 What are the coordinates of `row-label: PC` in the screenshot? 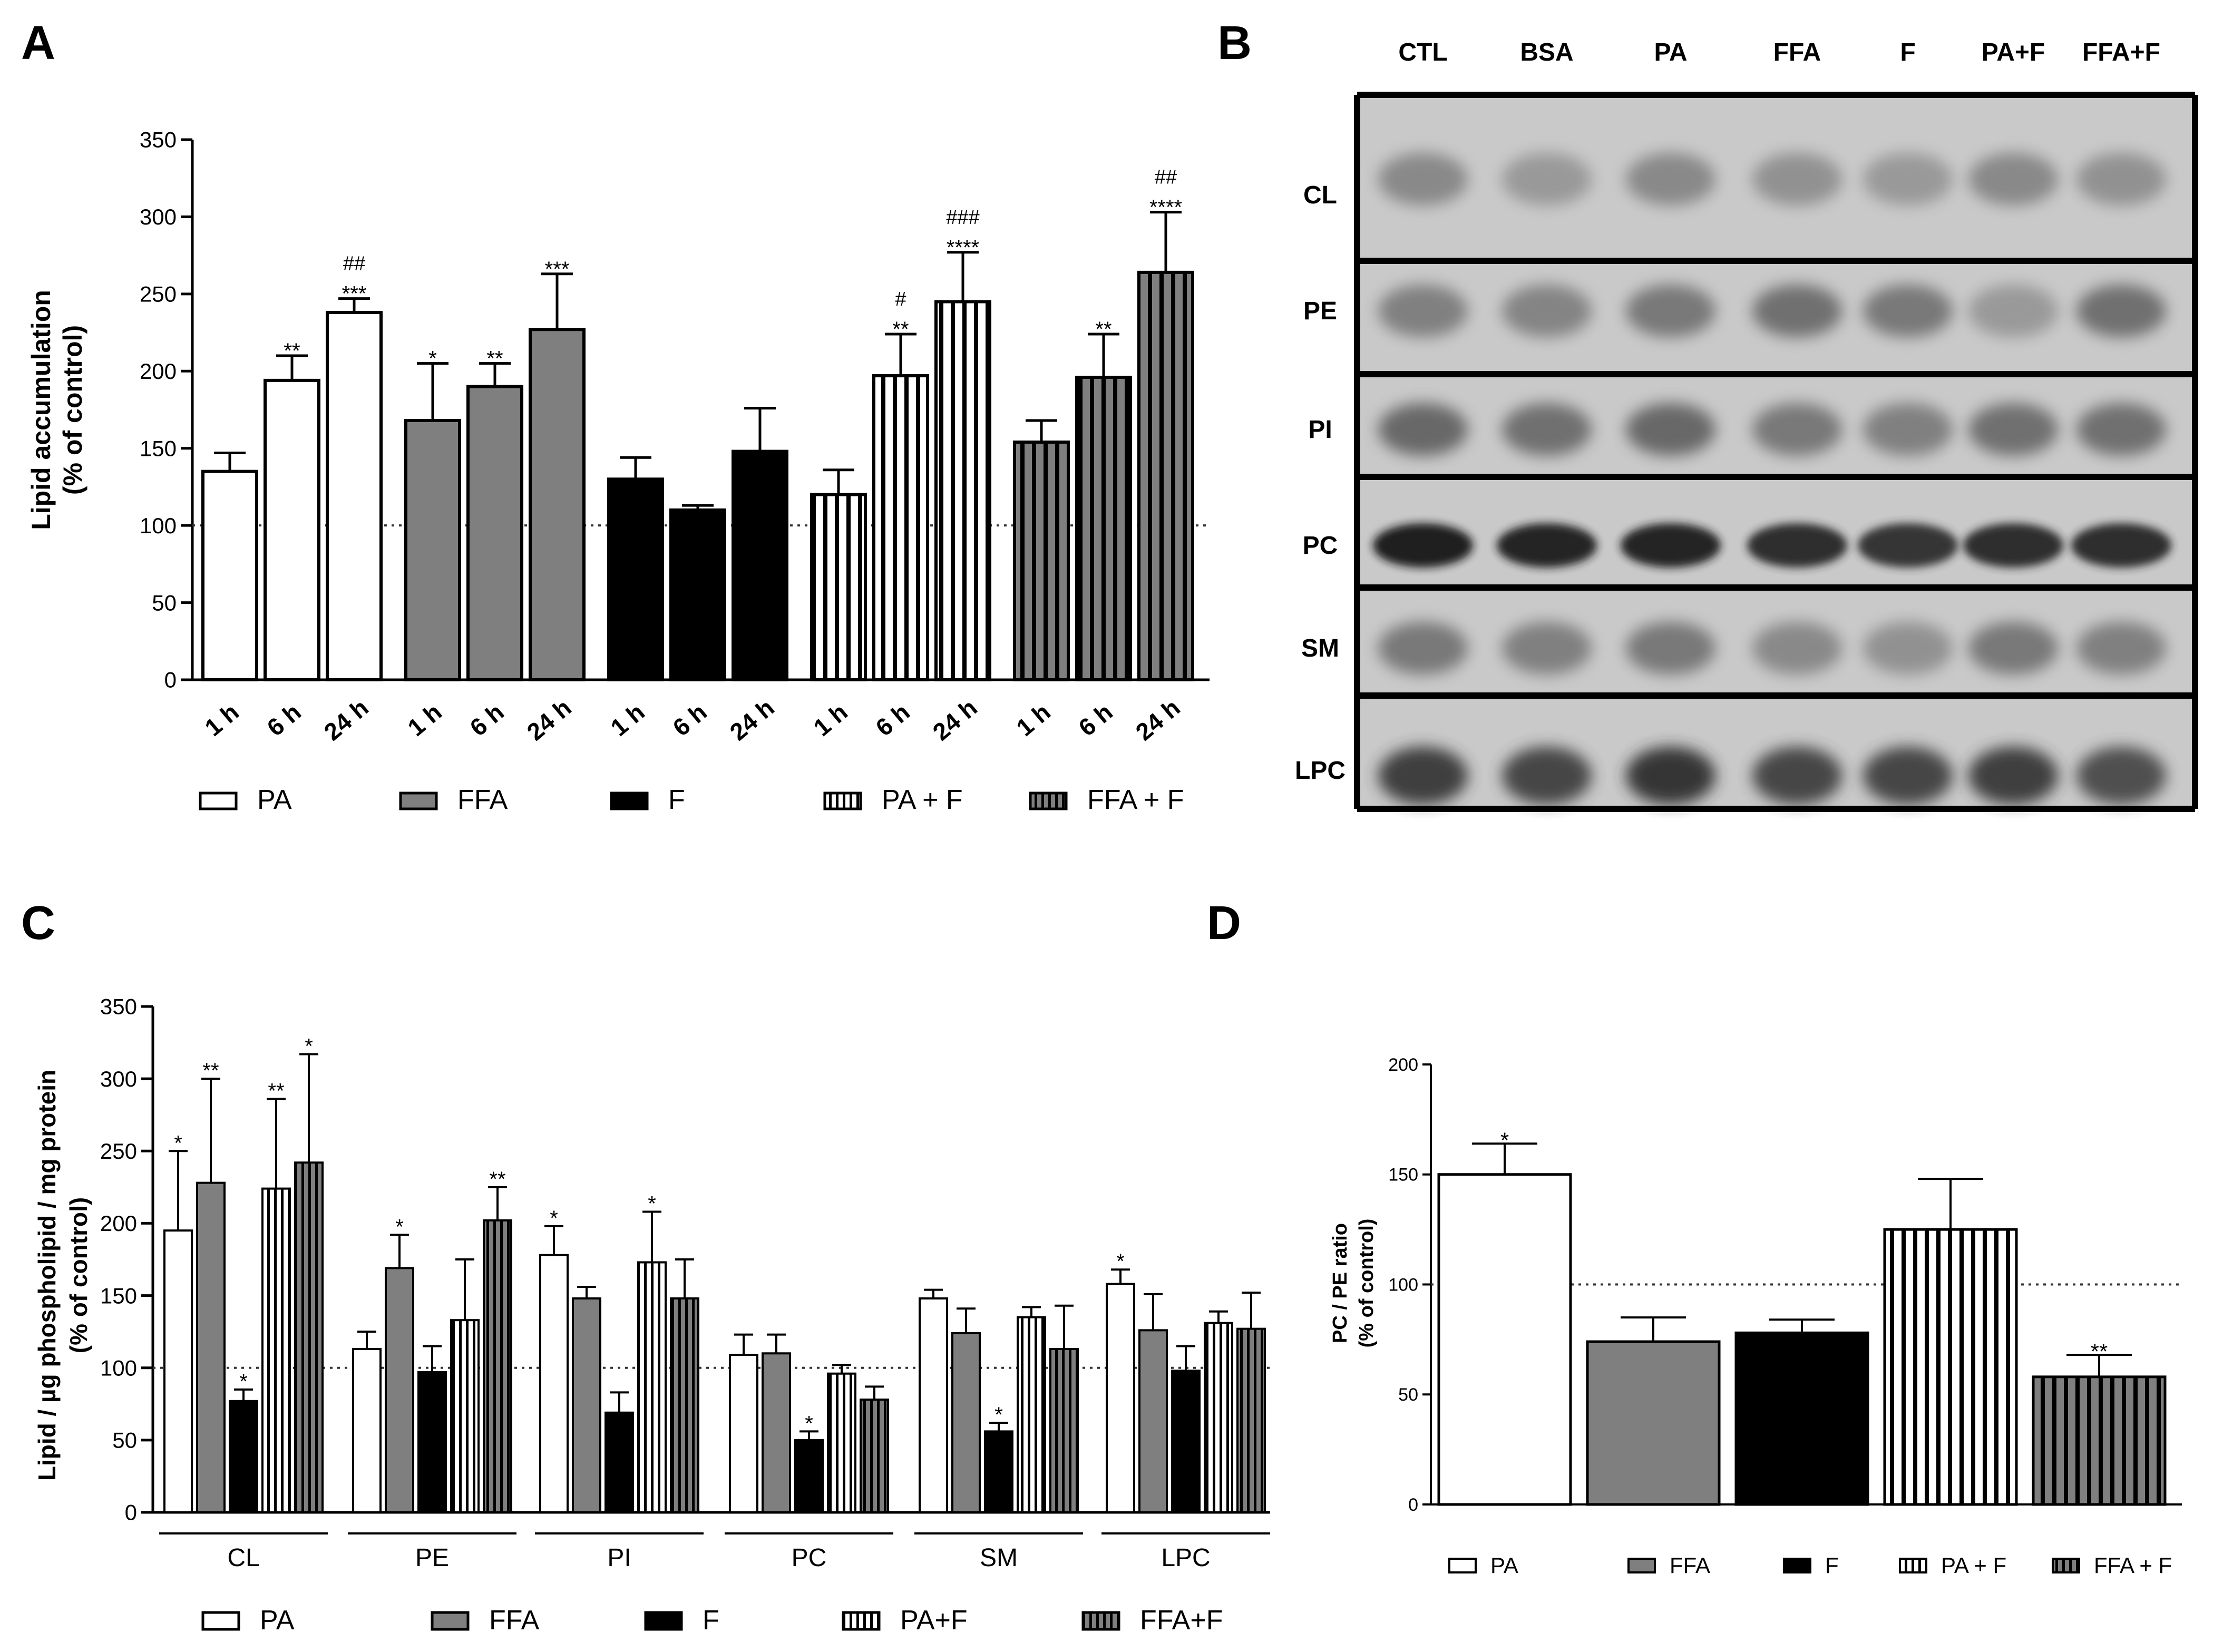 It's located at (1320, 546).